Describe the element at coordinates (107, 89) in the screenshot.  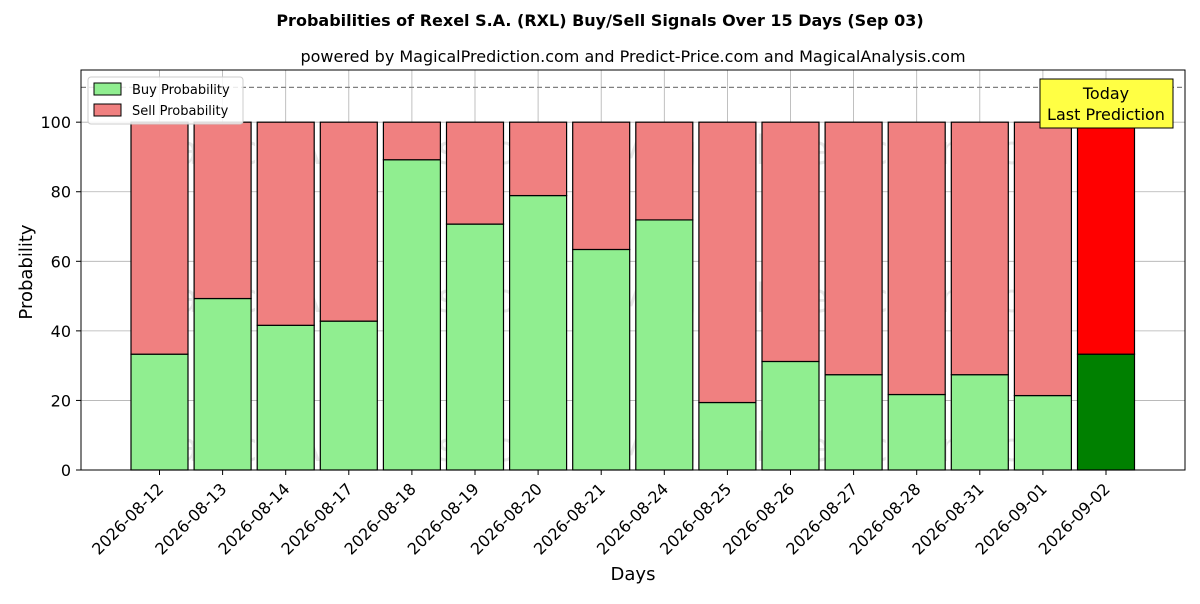
I see `legend-swatch-buy` at that location.